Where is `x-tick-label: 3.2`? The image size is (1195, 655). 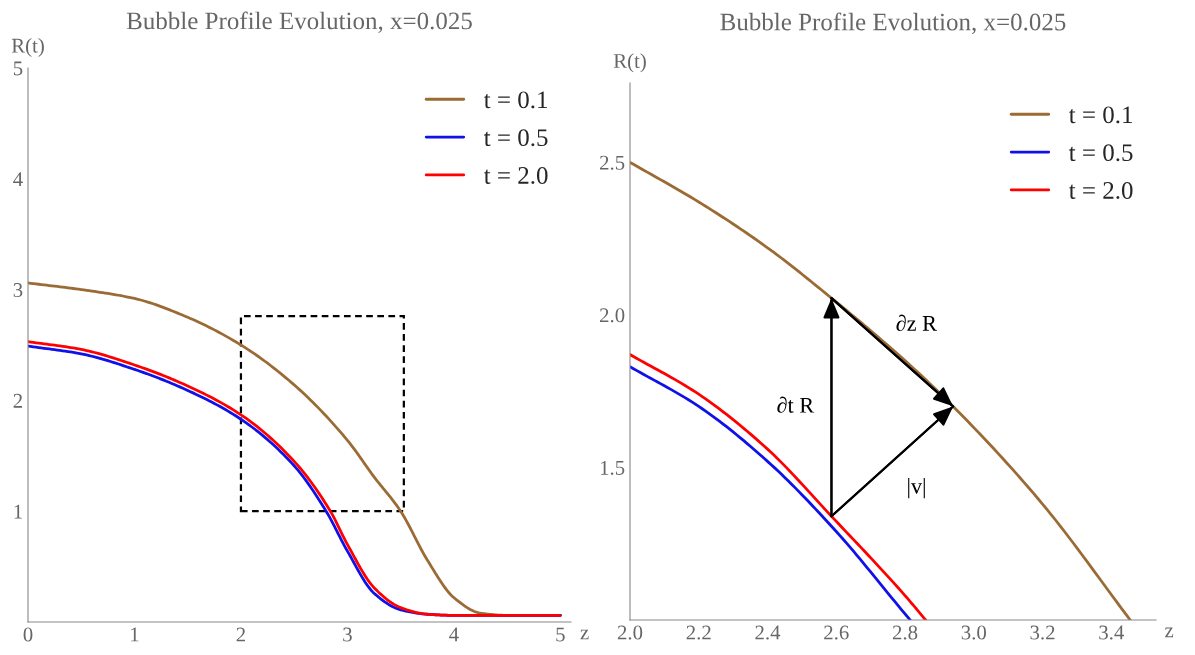
x-tick-label: 3.2 is located at coordinates (1042, 632).